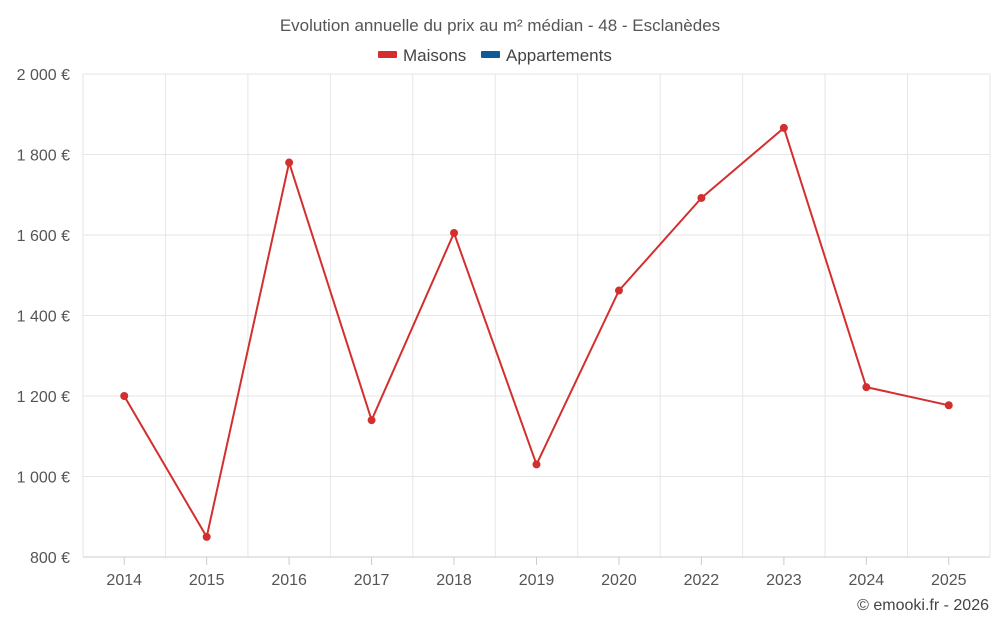  What do you see at coordinates (43, 156) in the screenshot?
I see `y-tick-label: 1 800 €` at bounding box center [43, 156].